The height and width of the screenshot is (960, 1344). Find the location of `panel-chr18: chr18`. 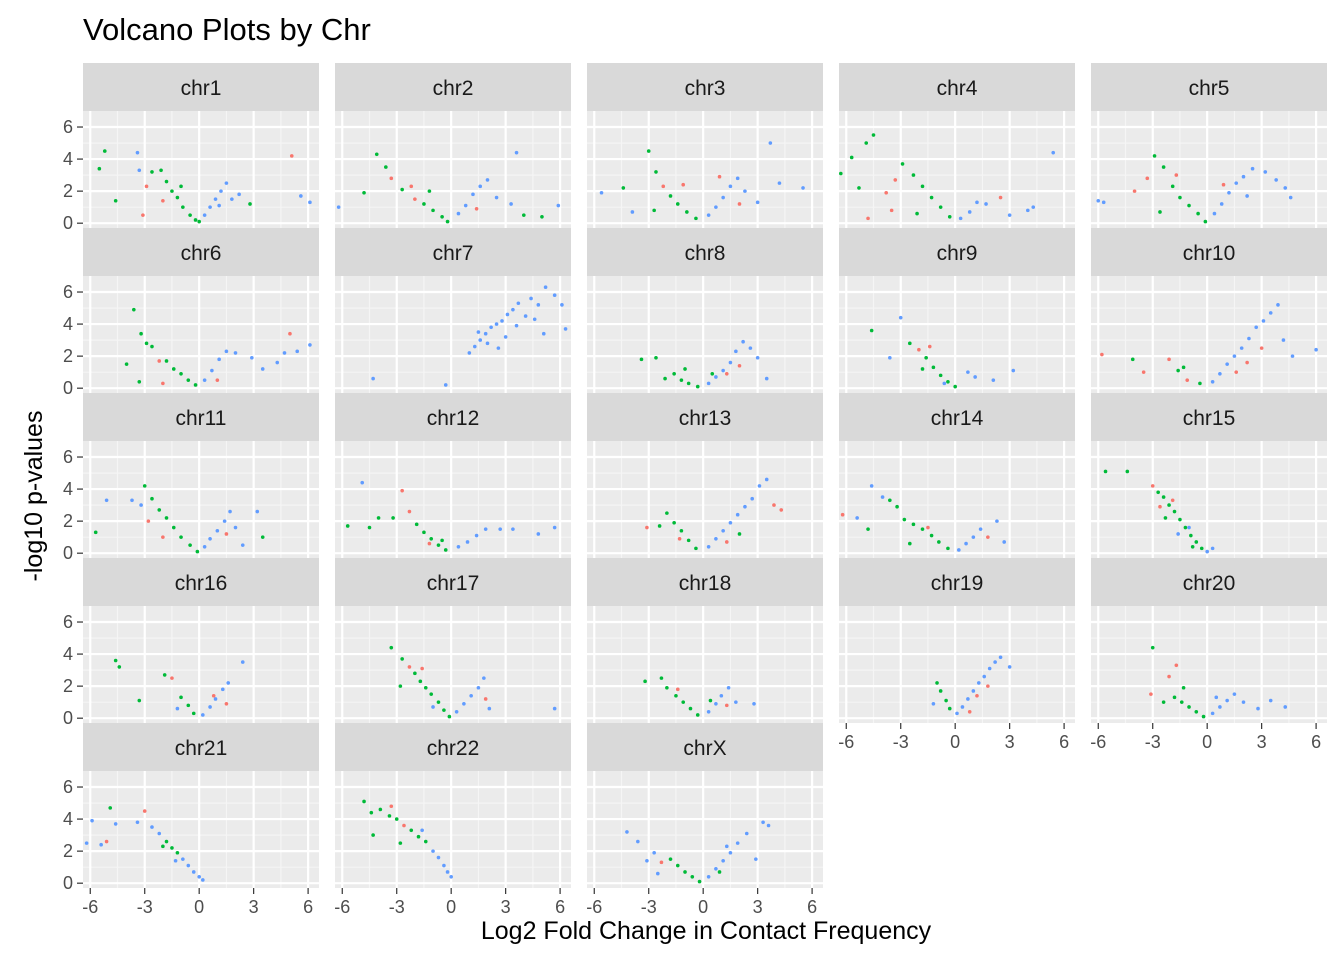

panel-chr18: chr18 is located at coordinates (705, 640).